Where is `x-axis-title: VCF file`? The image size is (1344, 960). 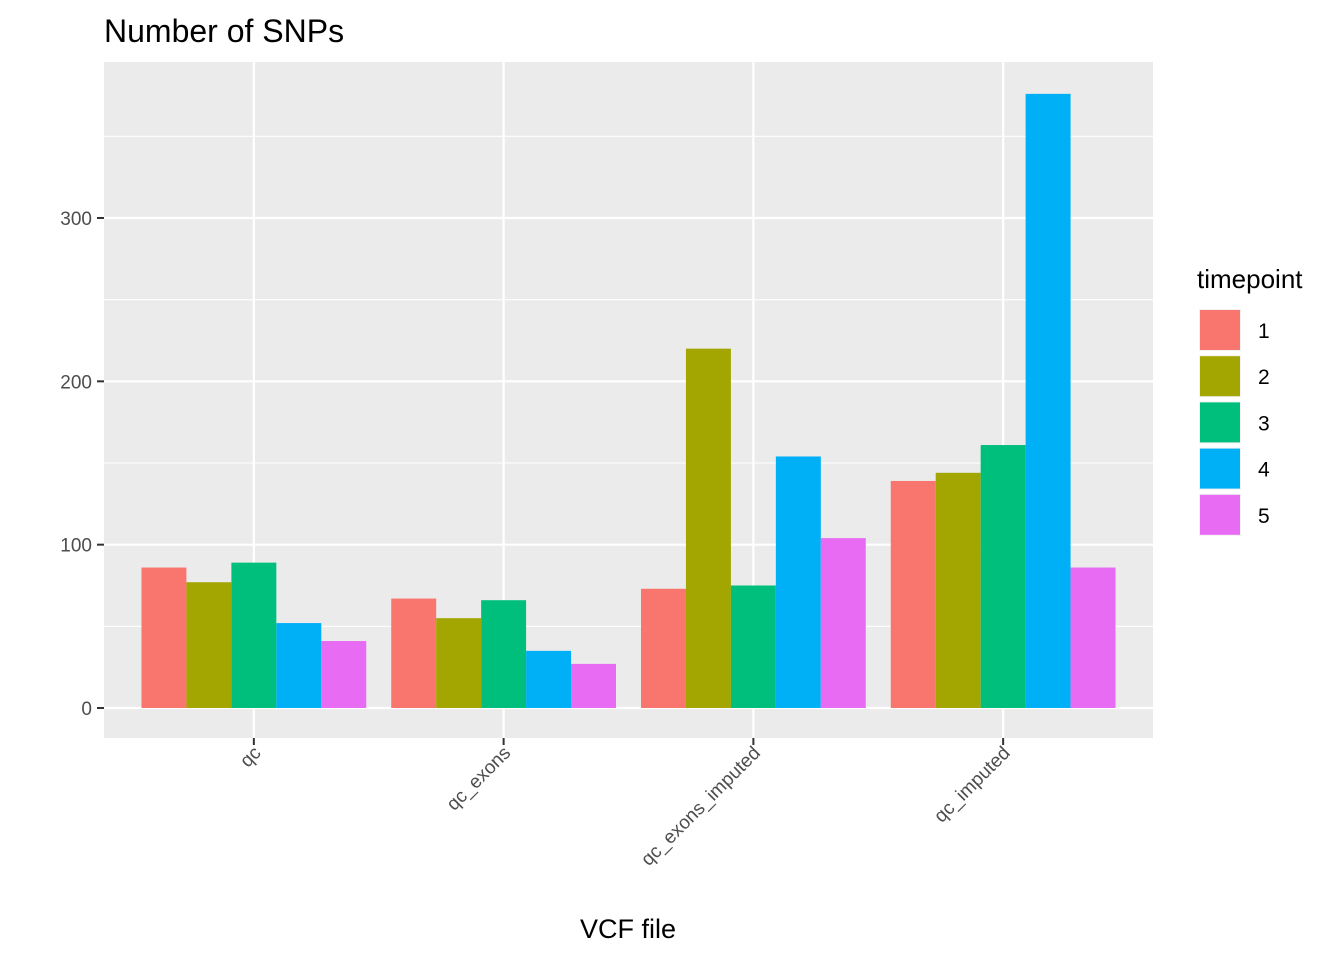 x-axis-title: VCF file is located at coordinates (628, 929).